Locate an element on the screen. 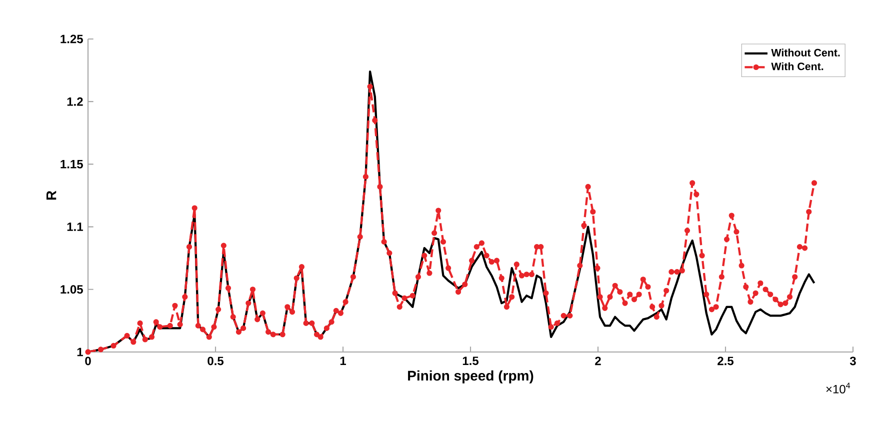 The width and height of the screenshot is (874, 424). y-axis-title: R is located at coordinates (51, 195).